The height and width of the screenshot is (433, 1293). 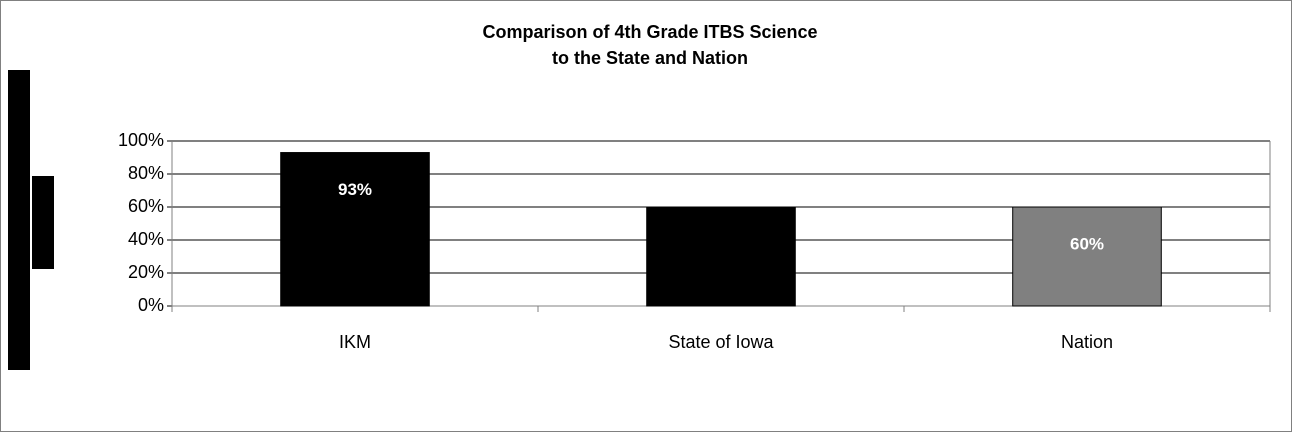 I want to click on x-tick-label: Nation, so click(x=1087, y=342).